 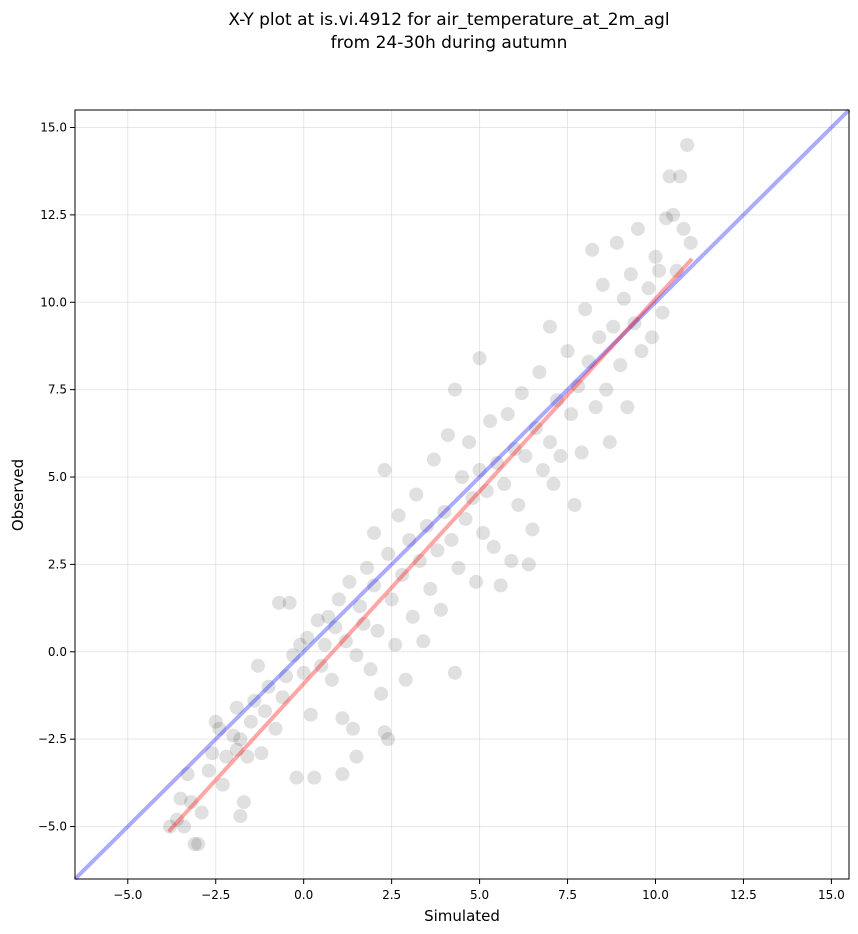 I want to click on y-tick-label-0: −5.0, so click(x=52, y=827).